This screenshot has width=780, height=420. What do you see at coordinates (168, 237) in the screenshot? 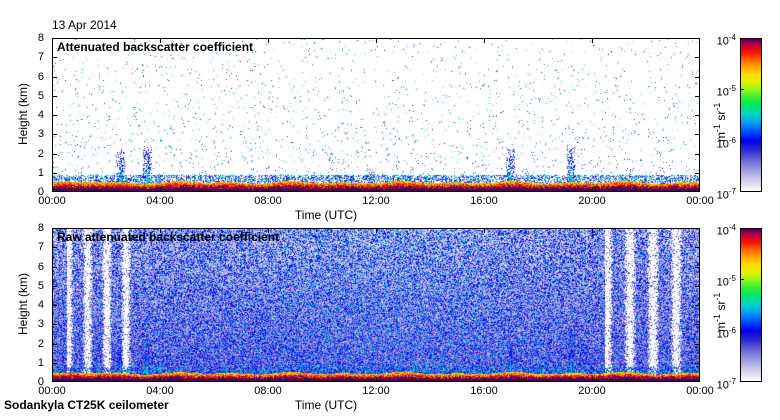
I see `panel-title-raw: Raw attenuated backscatter coefficient` at bounding box center [168, 237].